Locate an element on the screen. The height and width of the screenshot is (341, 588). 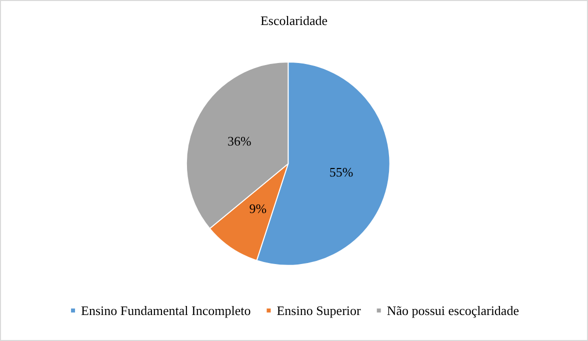
chart-title: Escolaridade is located at coordinates (294, 20).